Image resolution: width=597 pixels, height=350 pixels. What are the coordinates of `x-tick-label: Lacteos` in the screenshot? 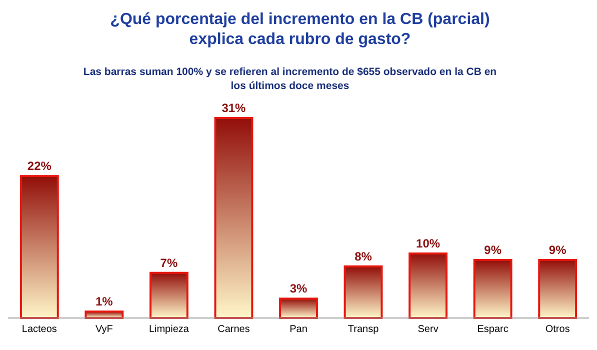 It's located at (39, 329).